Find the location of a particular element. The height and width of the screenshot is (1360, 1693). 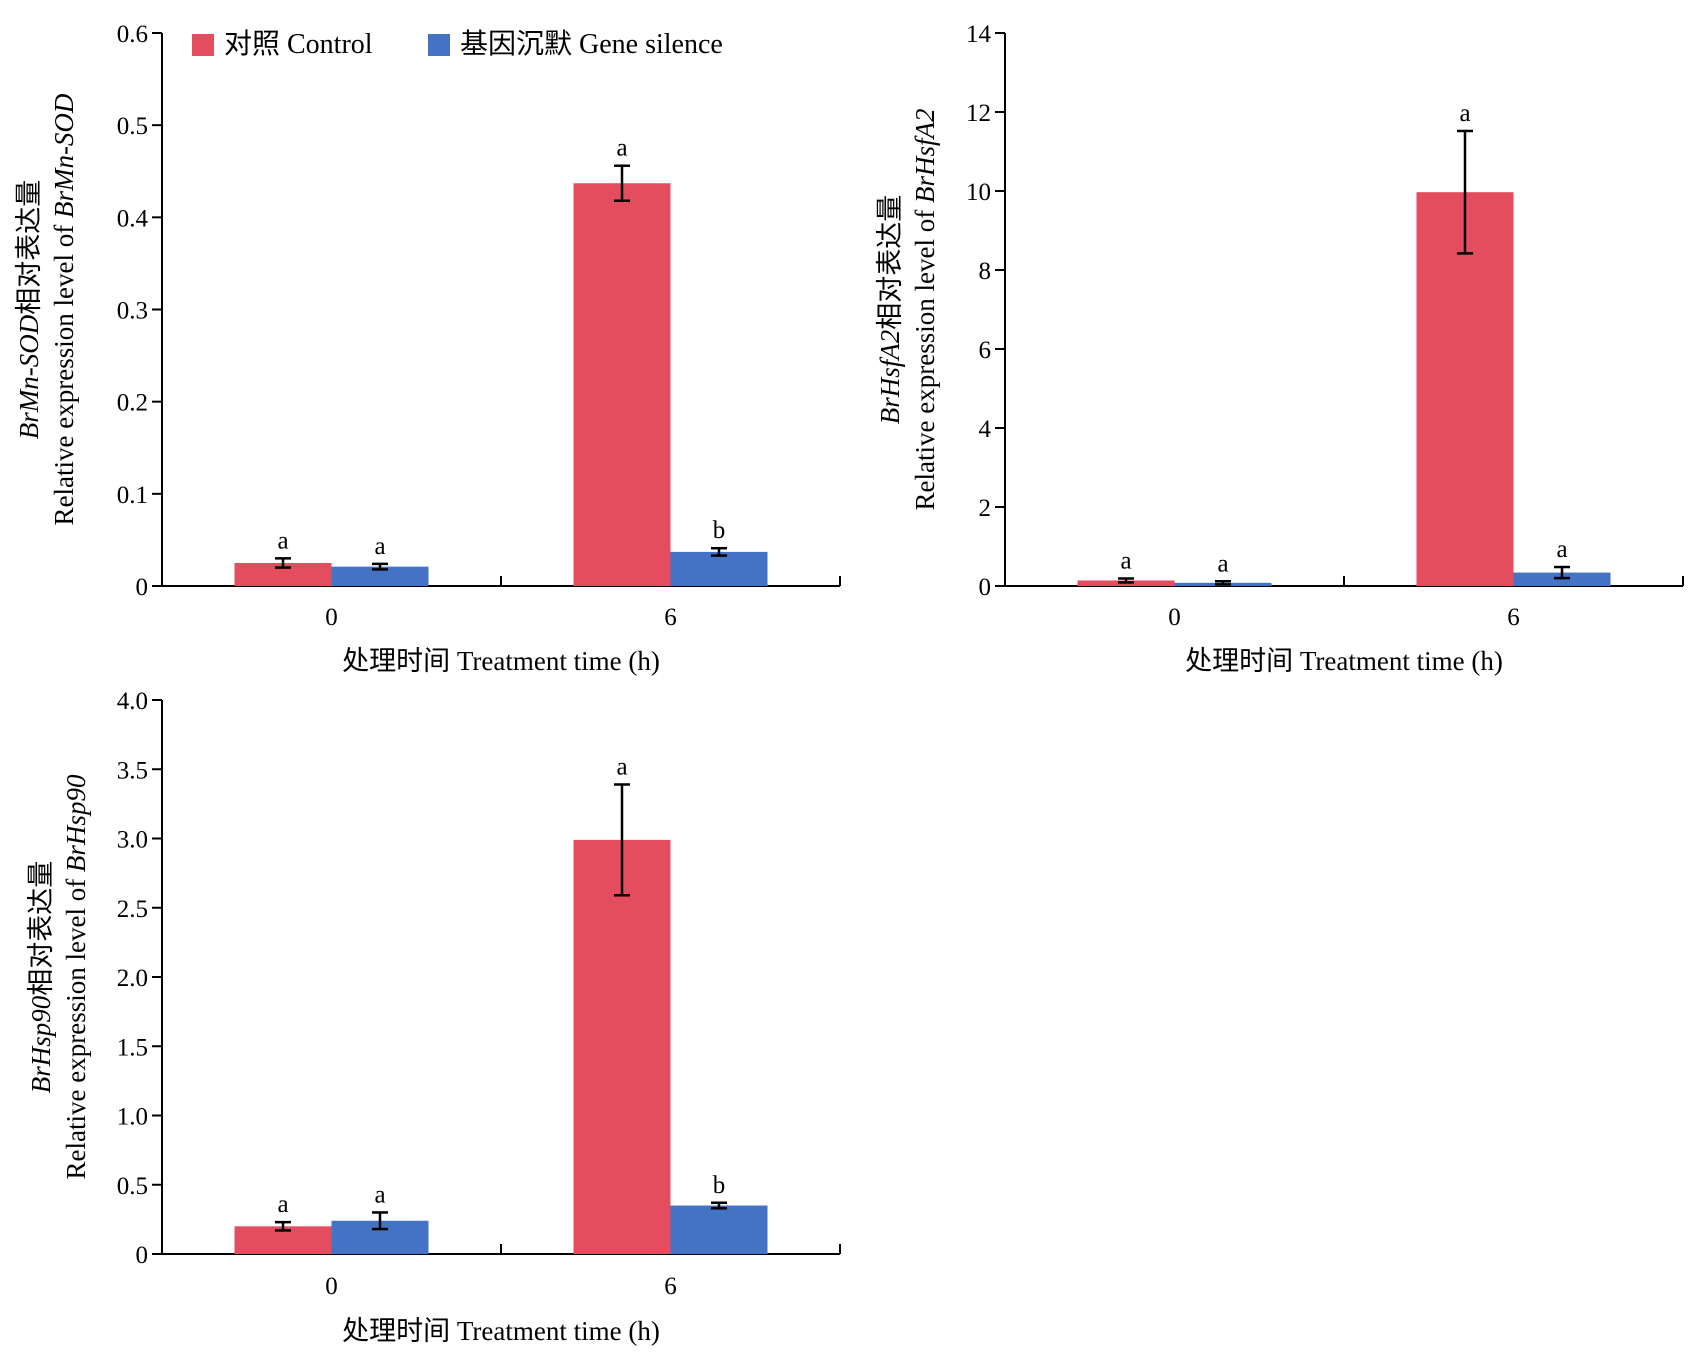

y-axis-title-line1: BrMn-SOD相对表达量 is located at coordinates (29, 309).